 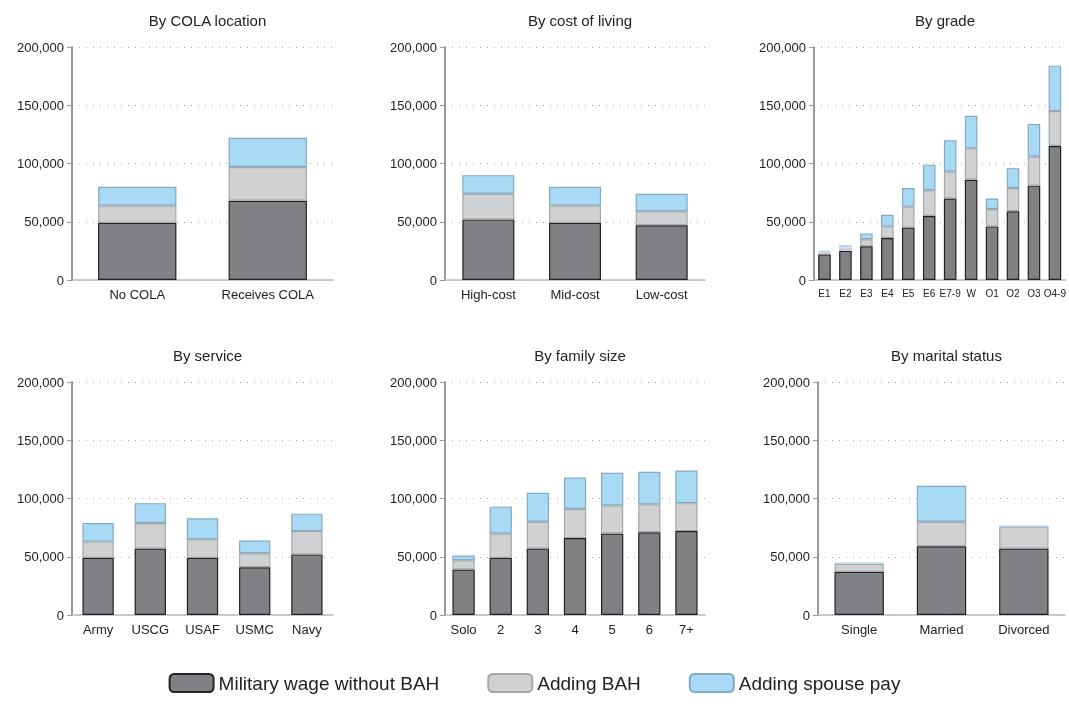 I want to click on x-tick-label: Army, so click(x=98, y=629).